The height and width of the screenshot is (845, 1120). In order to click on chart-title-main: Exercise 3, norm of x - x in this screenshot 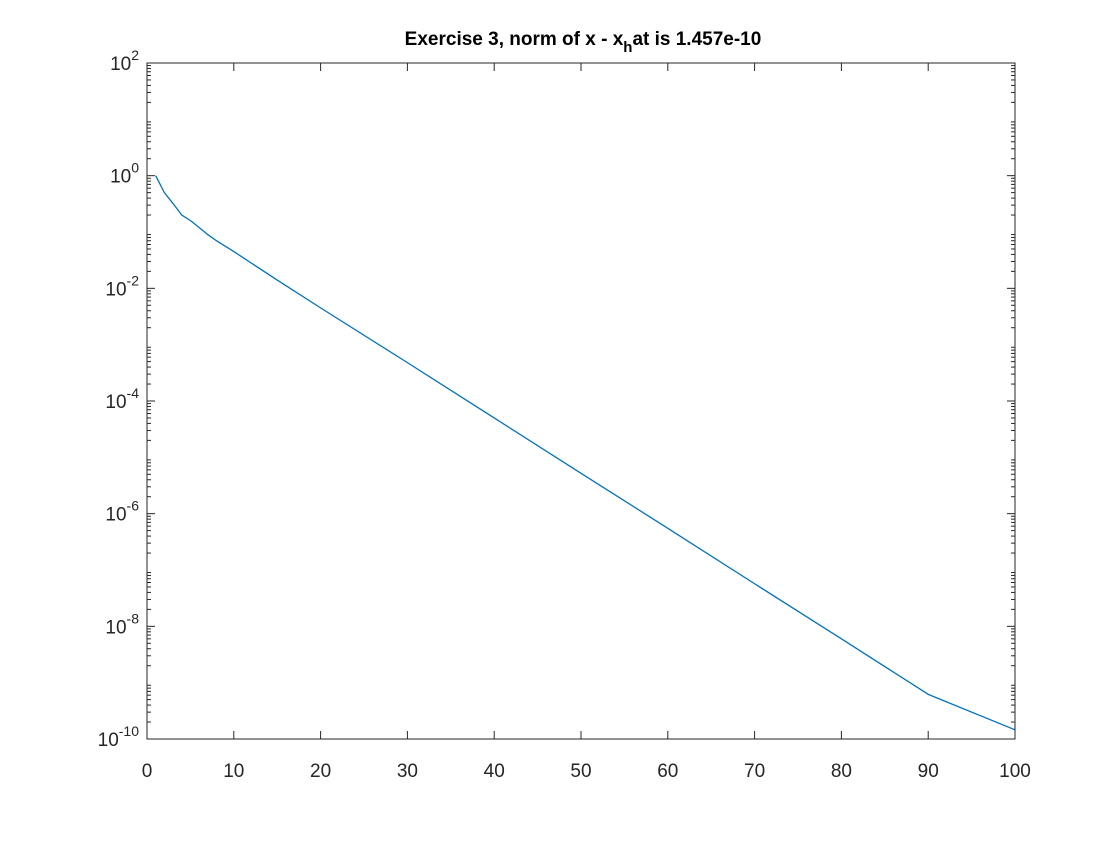, I will do `click(514, 39)`.